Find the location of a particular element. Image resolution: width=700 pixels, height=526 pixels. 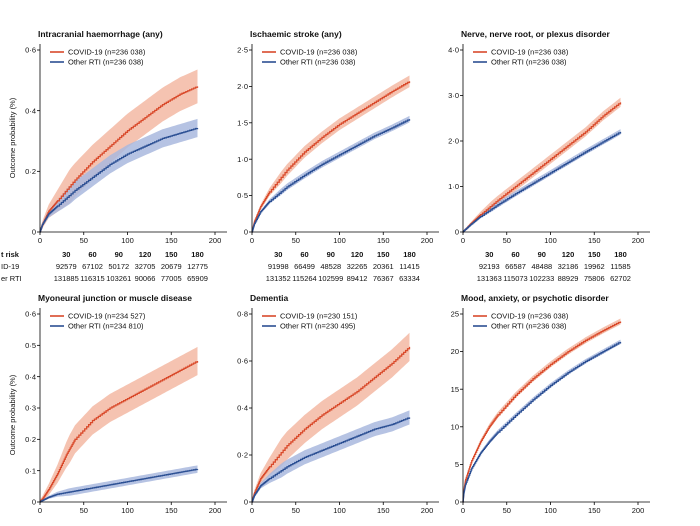

risk-count-covid: 50172 is located at coordinates (118, 266).